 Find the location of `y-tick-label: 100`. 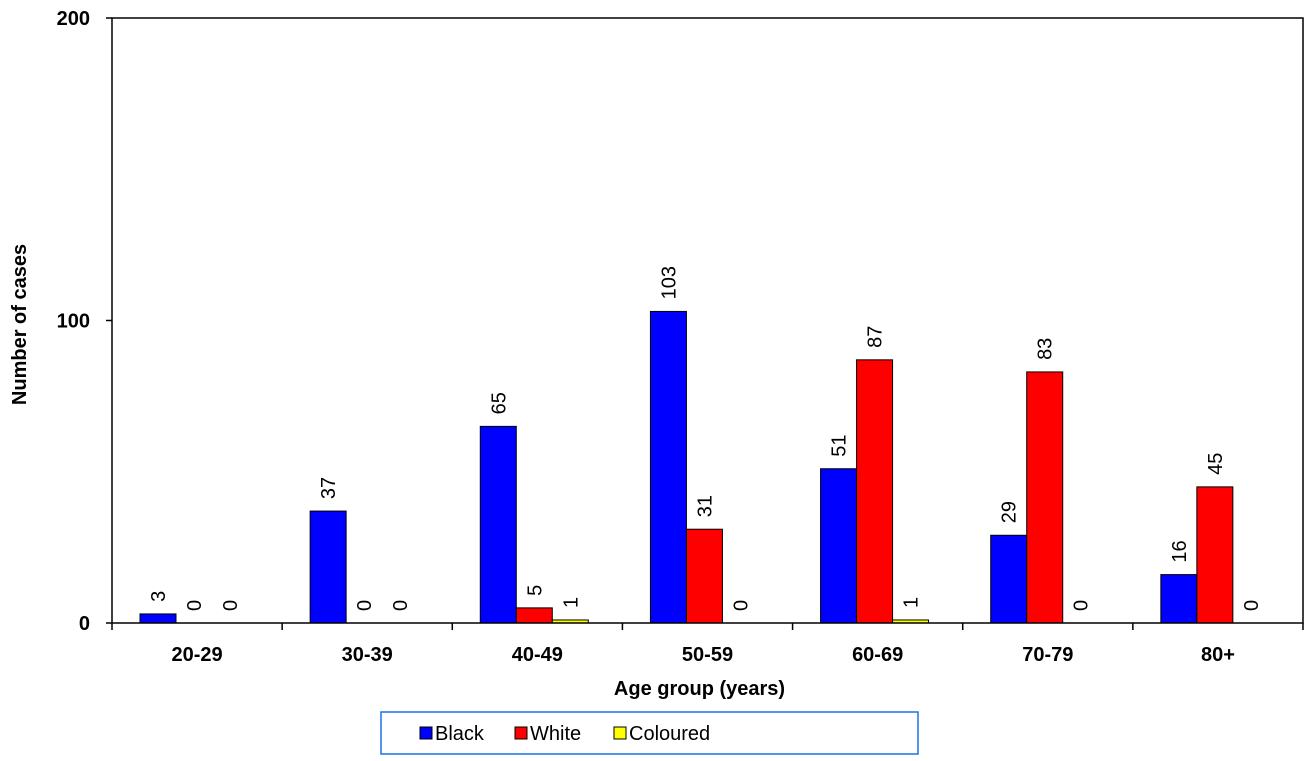

y-tick-label: 100 is located at coordinates (73, 322).